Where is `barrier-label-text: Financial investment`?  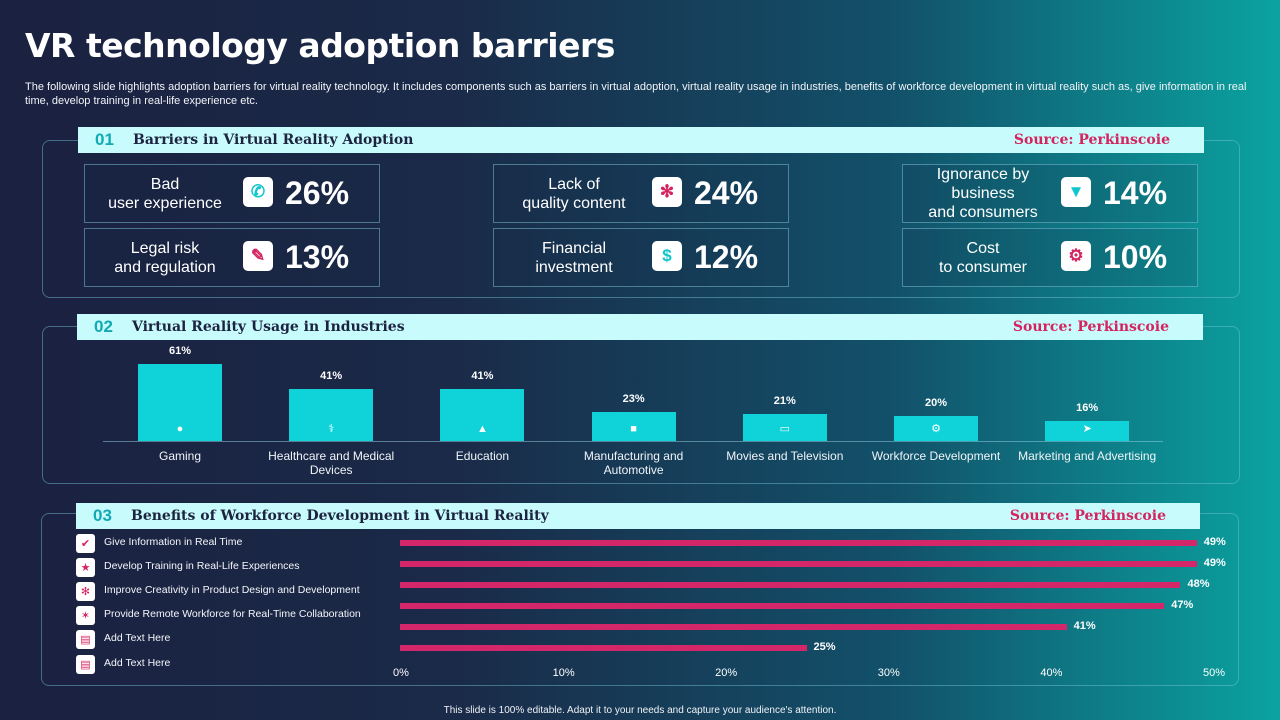 barrier-label-text: Financial investment is located at coordinates (573, 258).